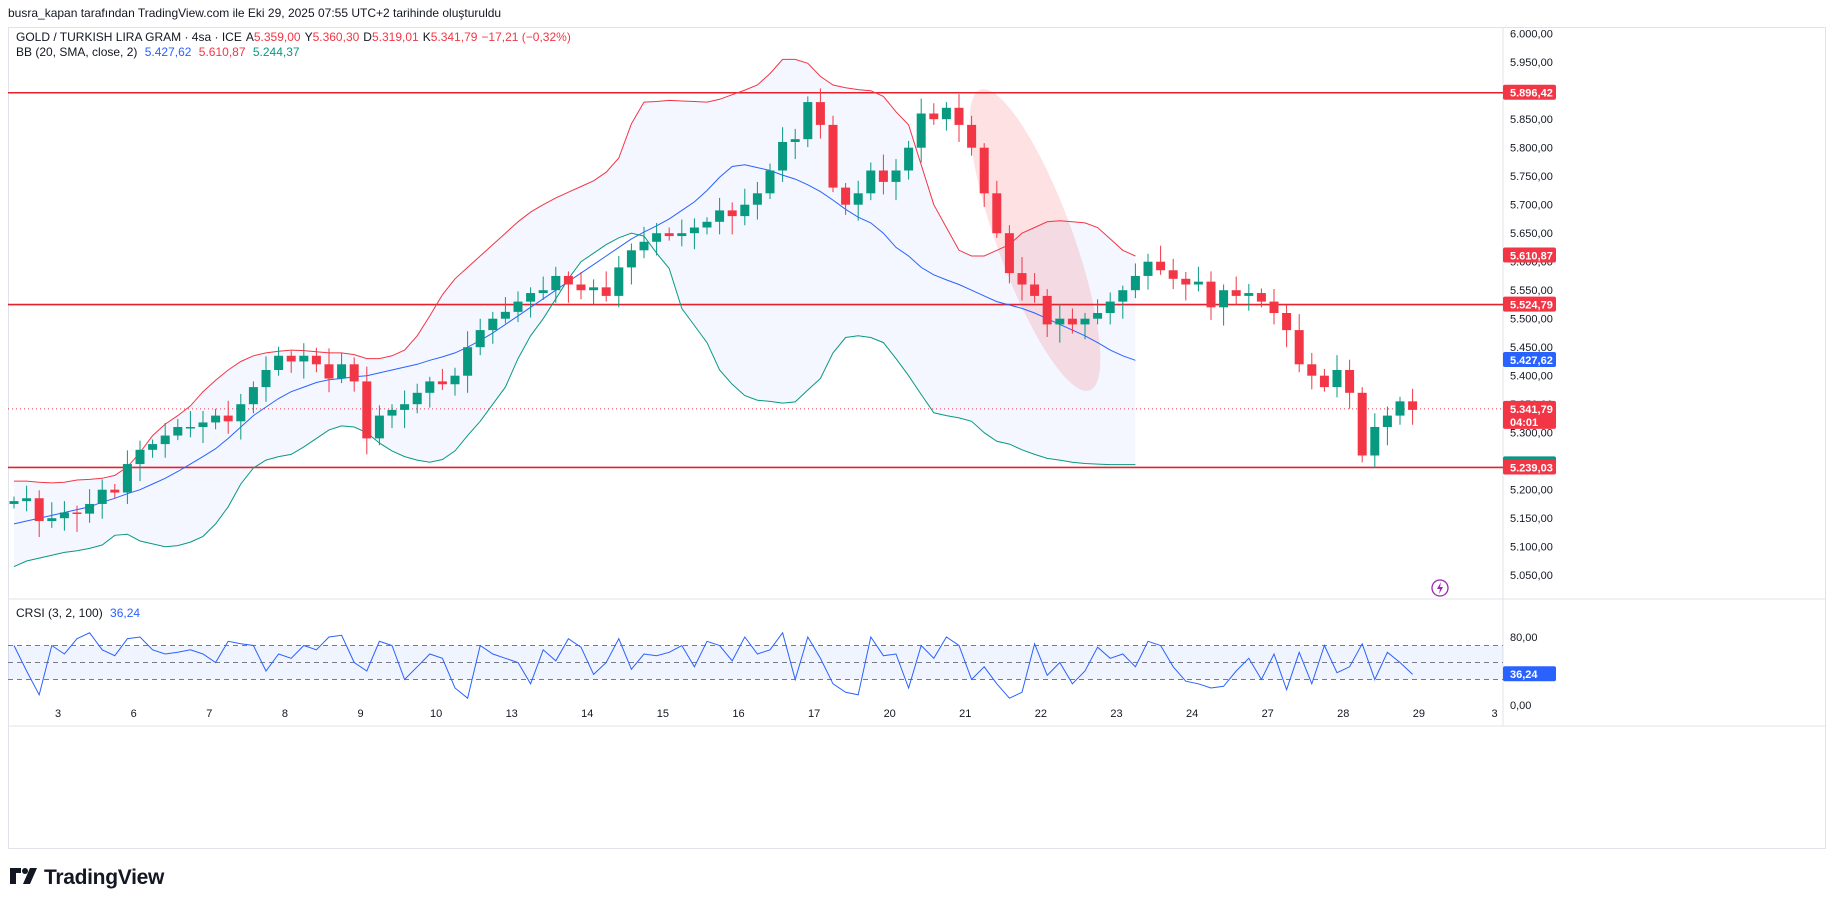 The height and width of the screenshot is (909, 1835). Describe the element at coordinates (129, 37) in the screenshot. I see `symbol-name: GOLD / TURKISH LIRA GRAM · 4sa · ICE` at that location.